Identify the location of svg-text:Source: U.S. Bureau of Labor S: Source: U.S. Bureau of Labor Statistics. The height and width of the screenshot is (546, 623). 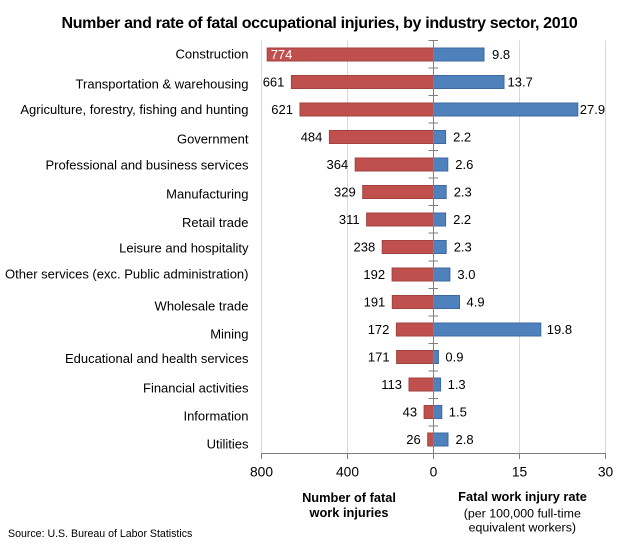
(100, 534).